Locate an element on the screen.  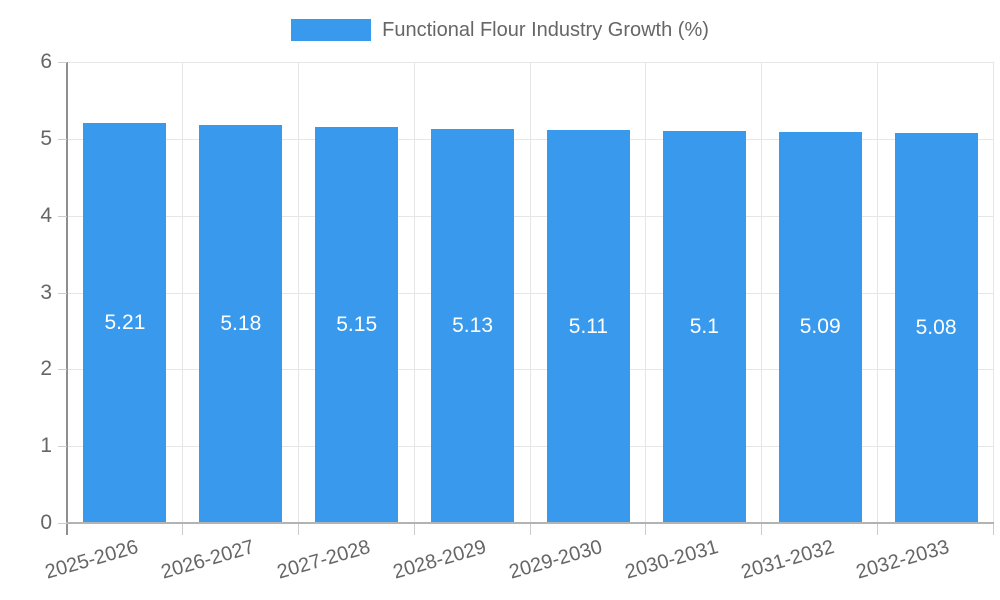
bar: 5.18 is located at coordinates (241, 324).